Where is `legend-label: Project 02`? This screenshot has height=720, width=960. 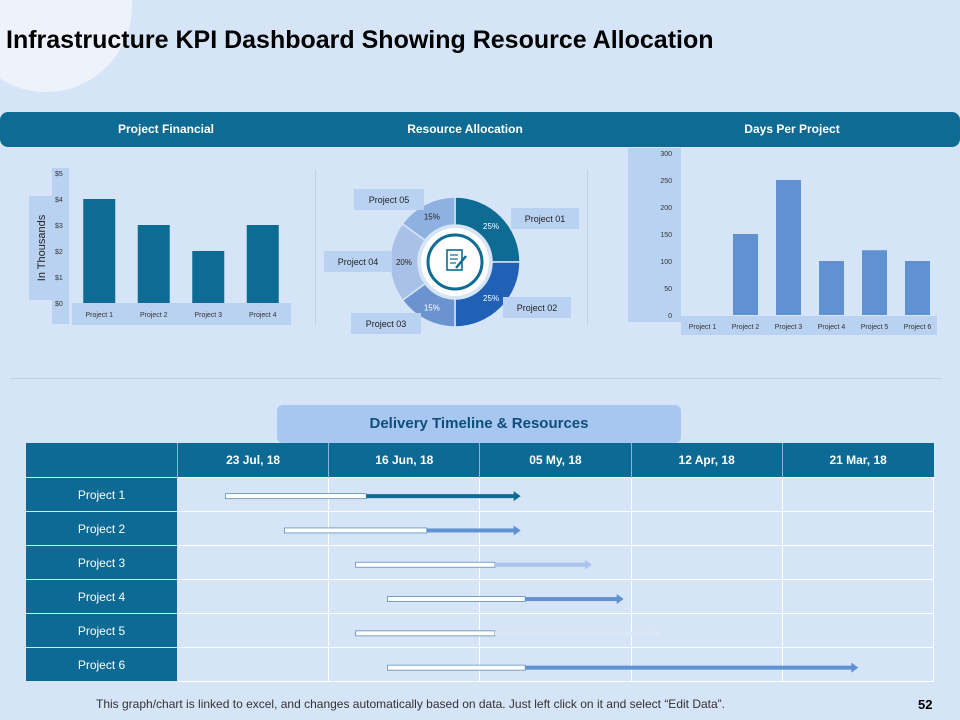
legend-label: Project 02 is located at coordinates (537, 308).